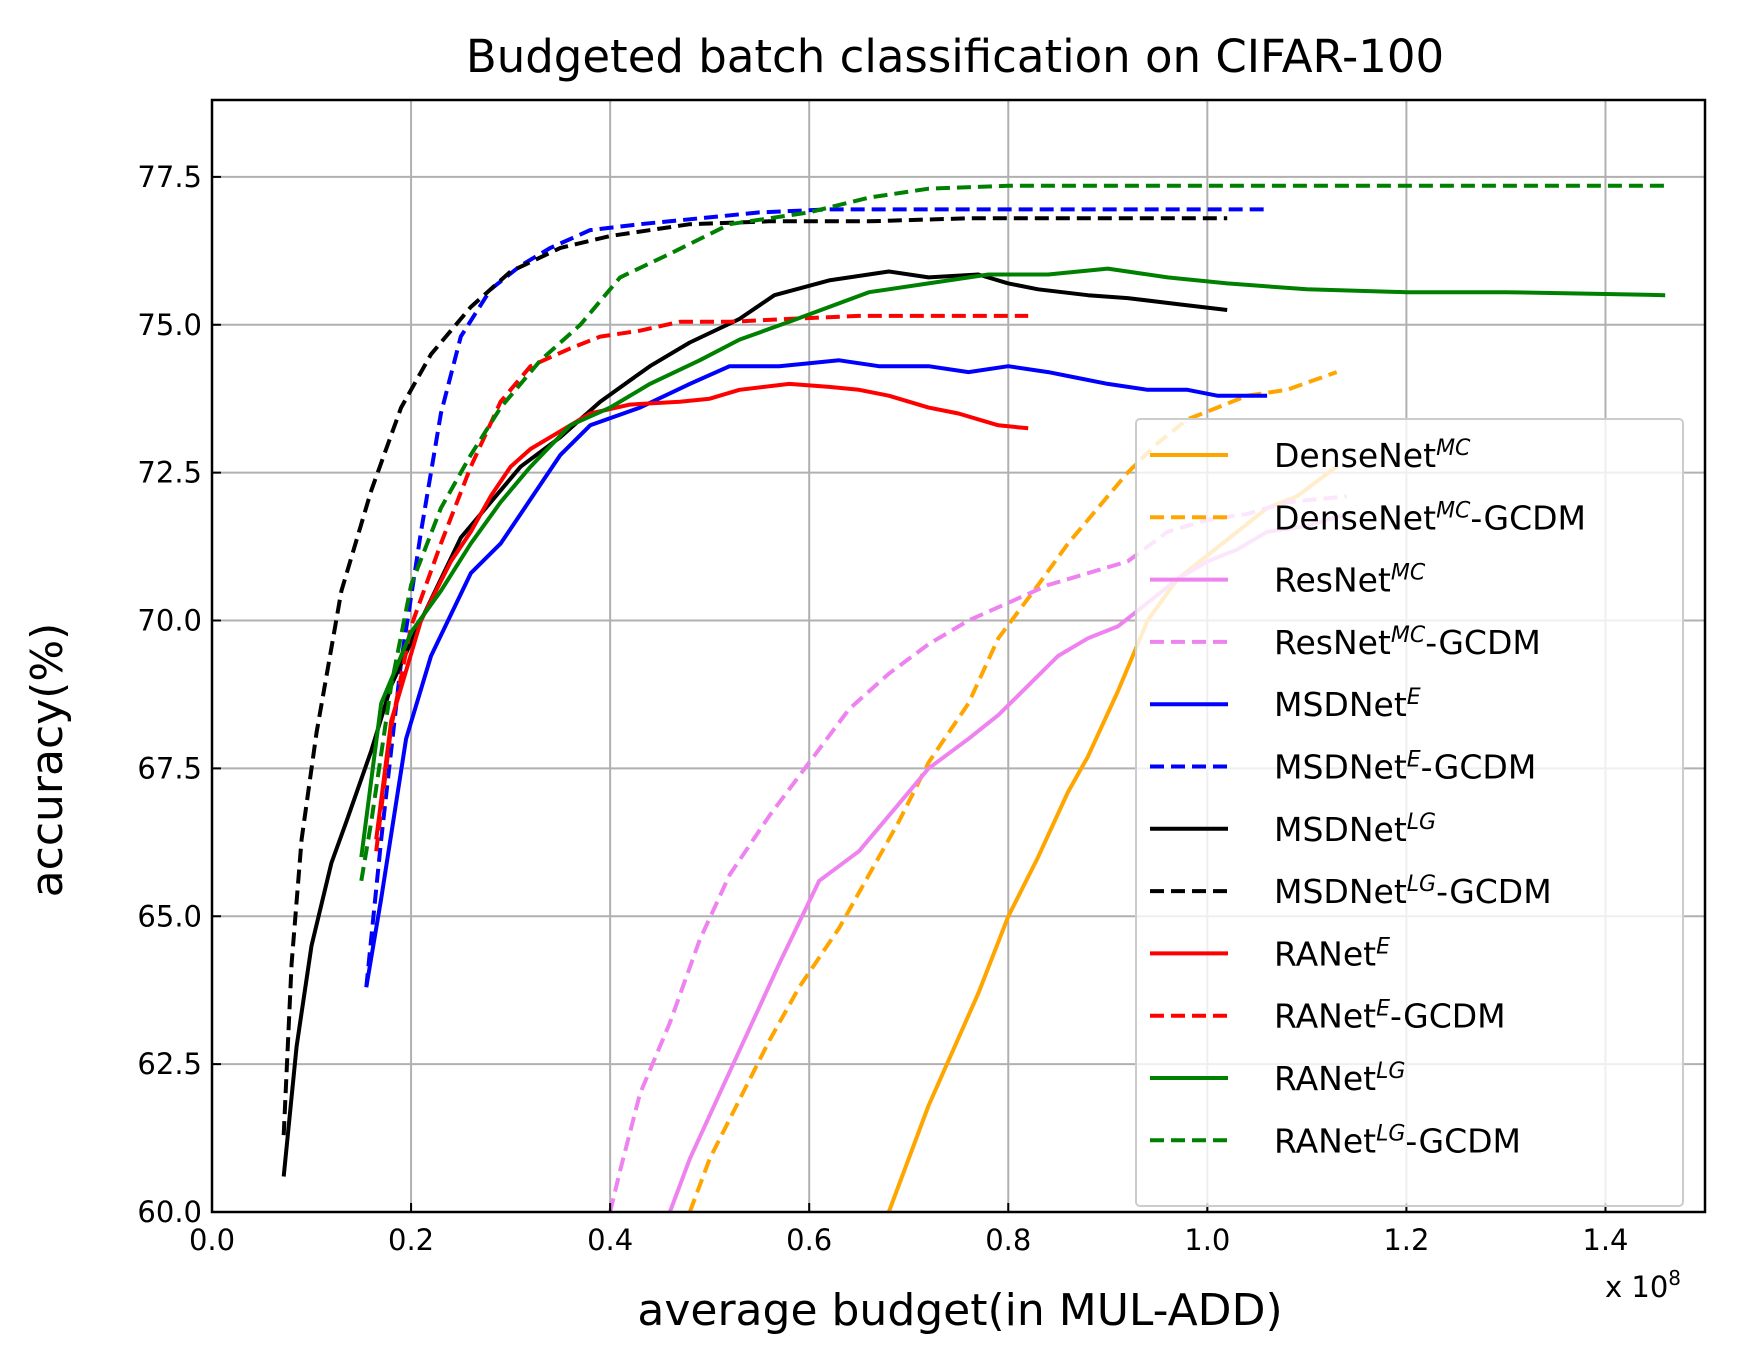  What do you see at coordinates (1636, 1287) in the screenshot?
I see `x-multiplier-base: x 10` at bounding box center [1636, 1287].